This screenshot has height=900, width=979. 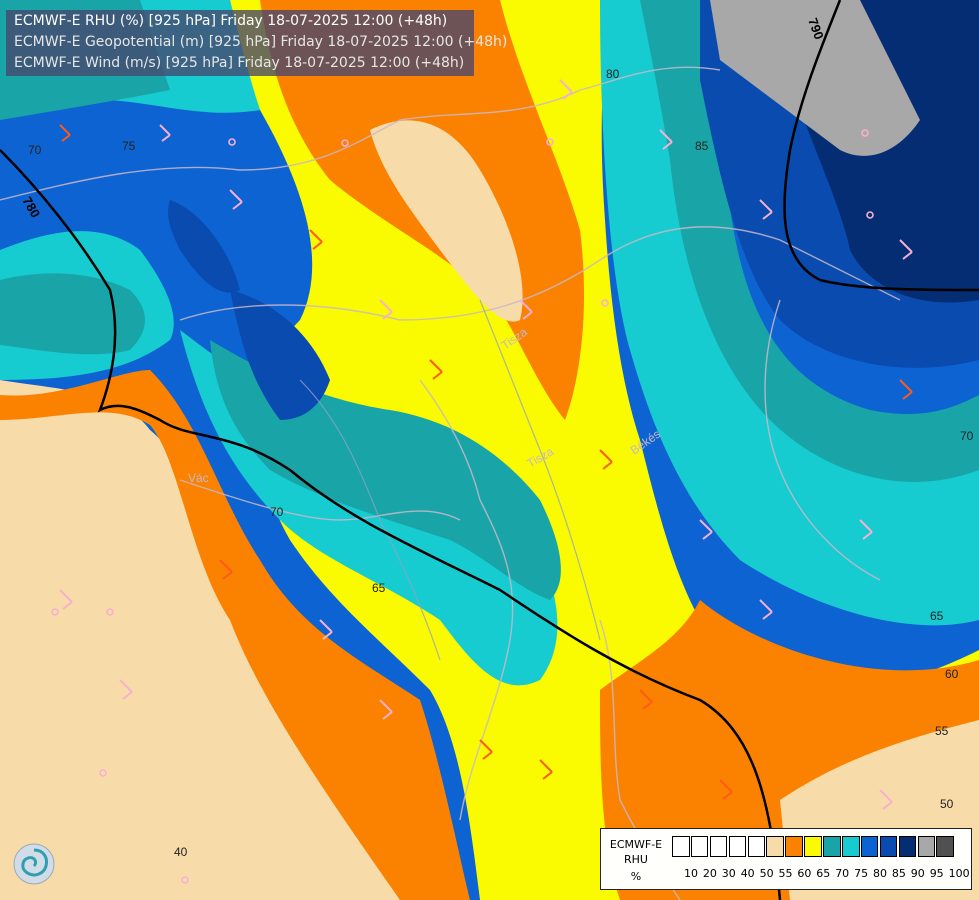 What do you see at coordinates (842, 873) in the screenshot?
I see `legend-level-label: 70` at bounding box center [842, 873].